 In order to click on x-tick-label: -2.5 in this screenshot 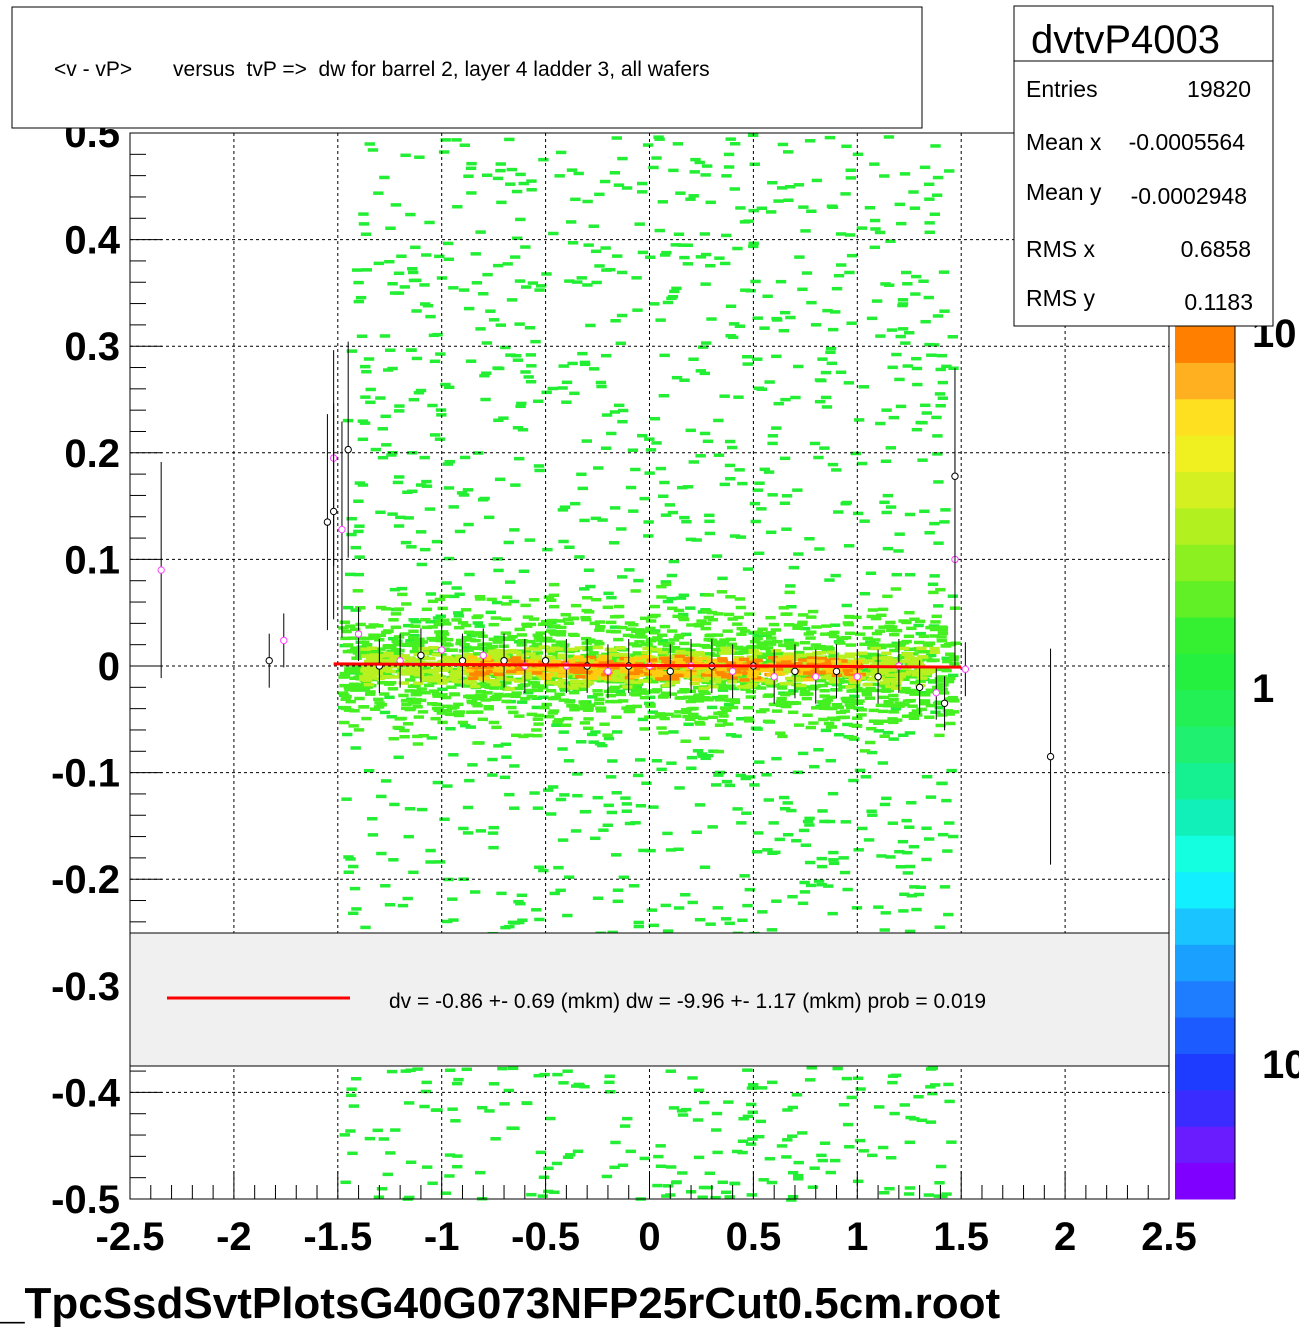, I will do `click(130, 1237)`.